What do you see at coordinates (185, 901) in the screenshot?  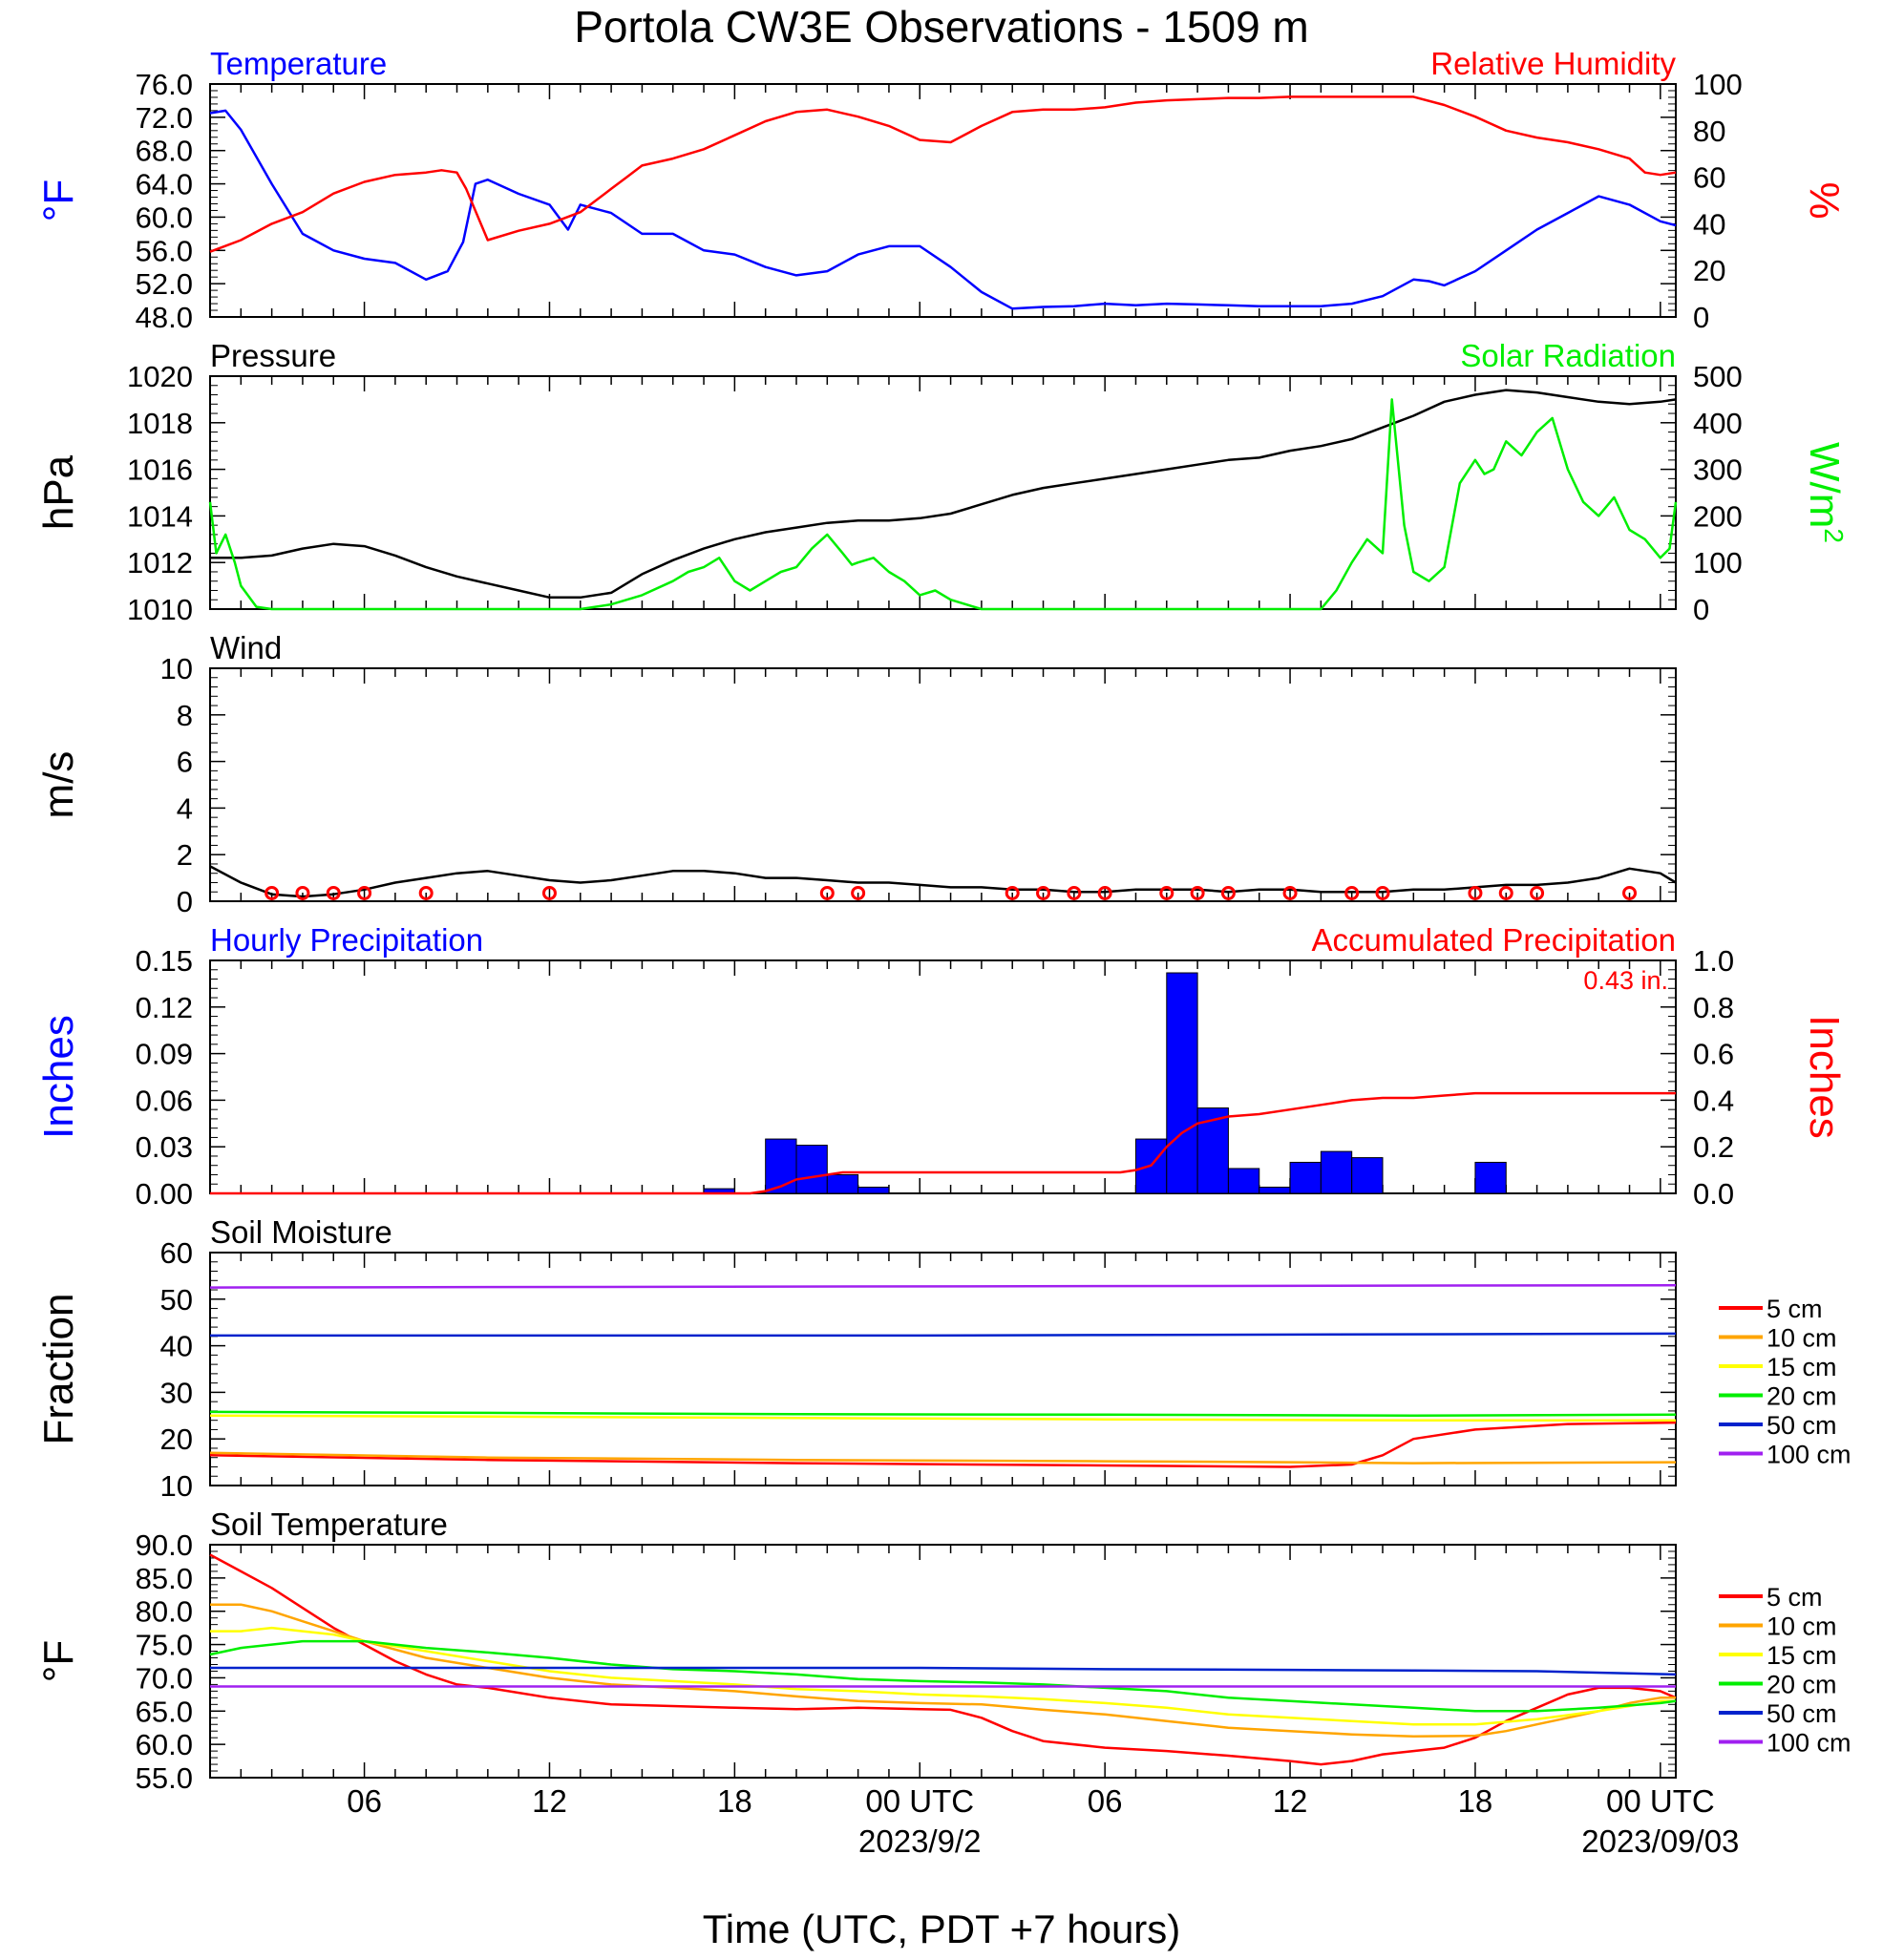 I see `y-tick-label: 0` at bounding box center [185, 901].